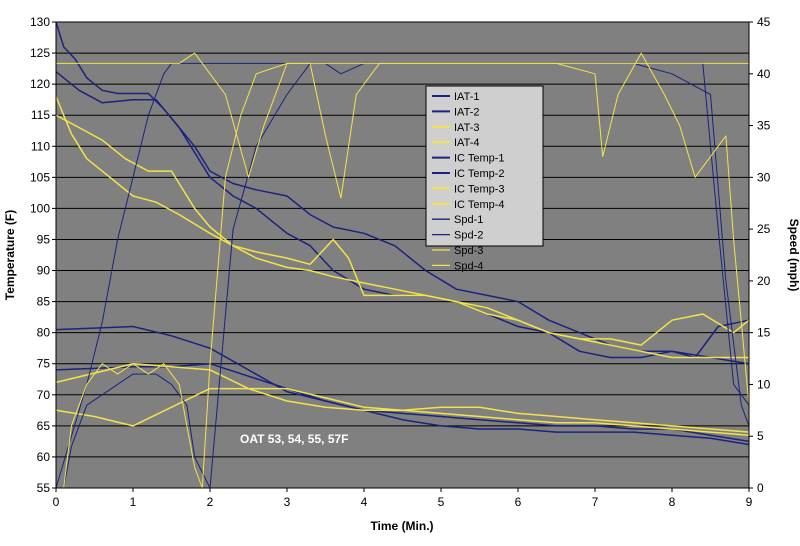  I want to click on x-tick-label: 3, so click(287, 502).